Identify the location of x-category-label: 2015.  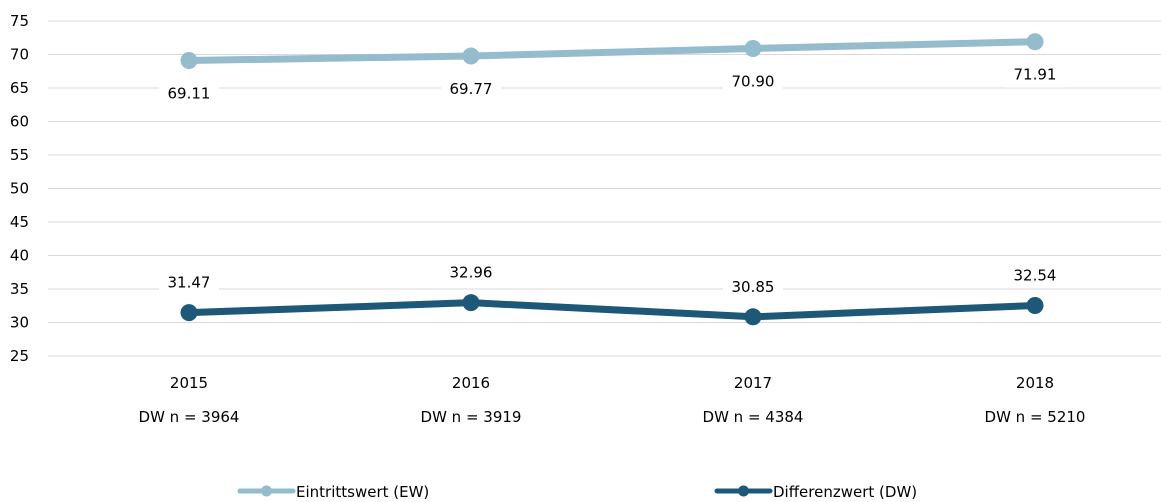
(189, 383).